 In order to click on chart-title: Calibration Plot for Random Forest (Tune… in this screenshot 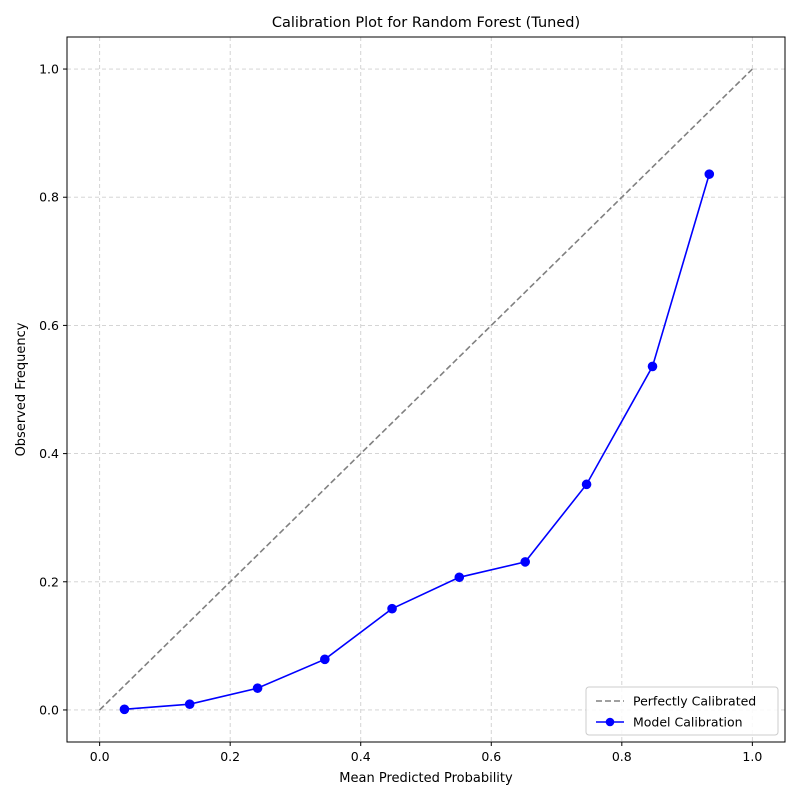, I will do `click(426, 23)`.